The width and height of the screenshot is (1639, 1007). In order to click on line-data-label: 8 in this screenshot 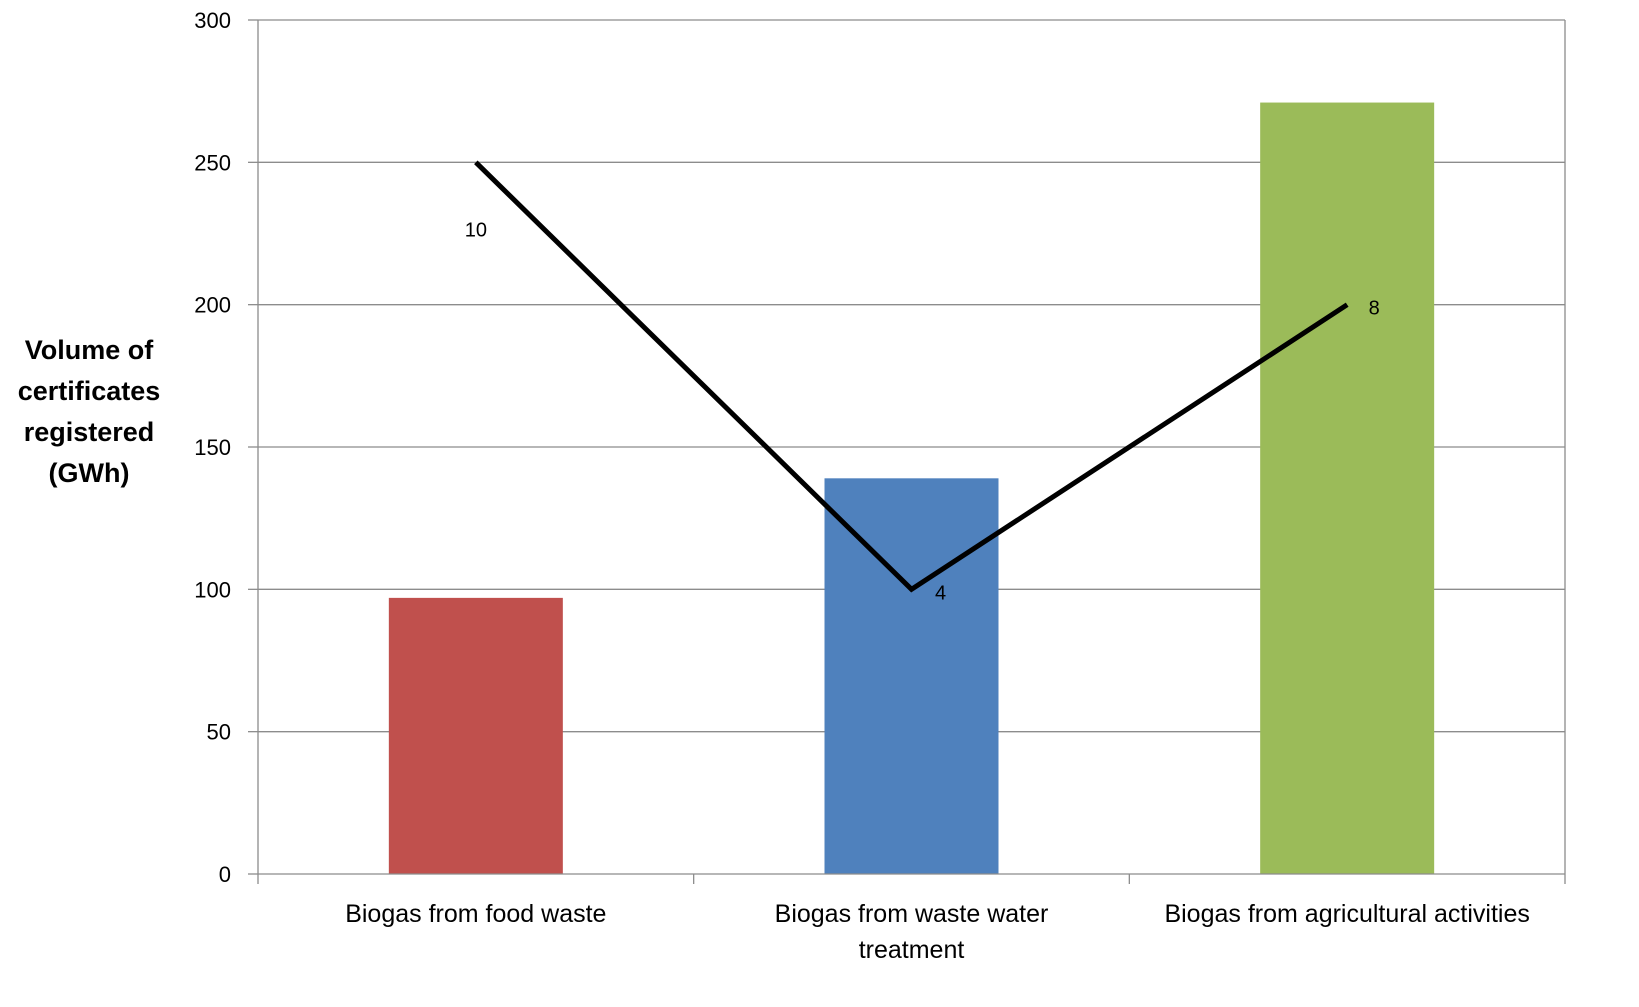, I will do `click(1374, 309)`.